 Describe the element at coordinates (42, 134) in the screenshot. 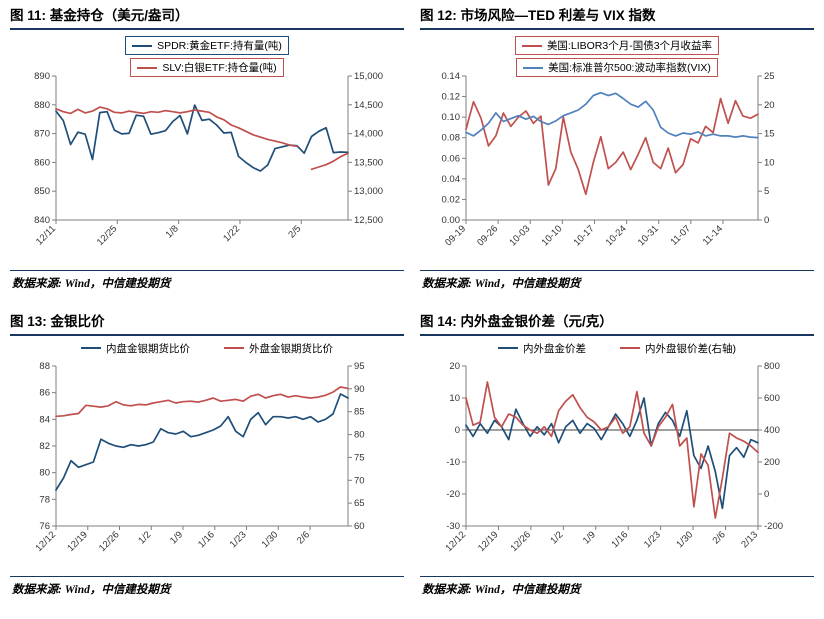

I see `svg-text: 870` at that location.